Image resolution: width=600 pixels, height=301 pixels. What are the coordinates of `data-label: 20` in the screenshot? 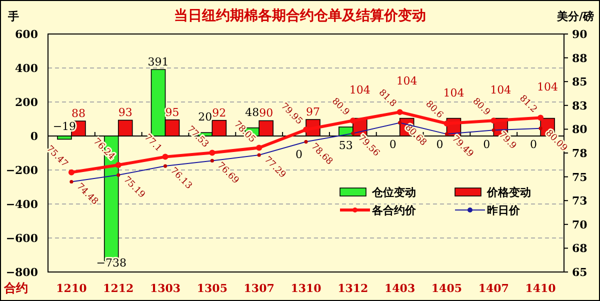 It's located at (205, 117).